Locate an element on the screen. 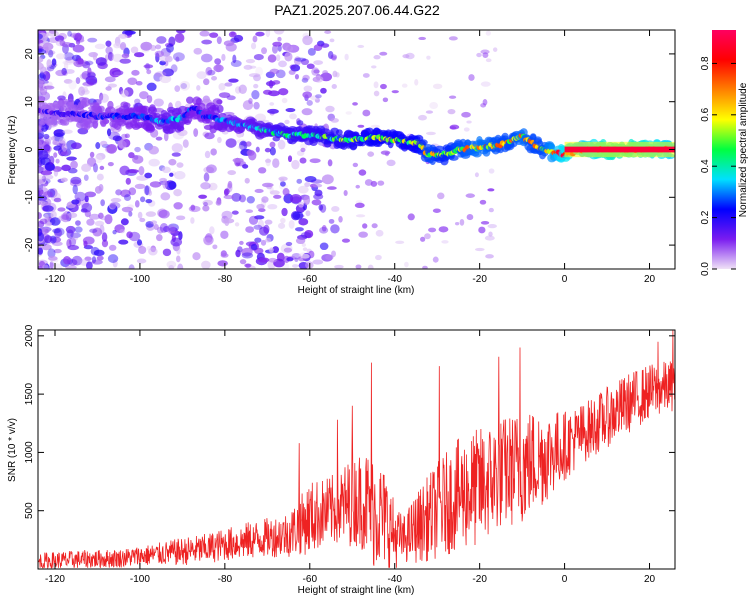  colorbar-tick-label: 0.0 is located at coordinates (705, 269).